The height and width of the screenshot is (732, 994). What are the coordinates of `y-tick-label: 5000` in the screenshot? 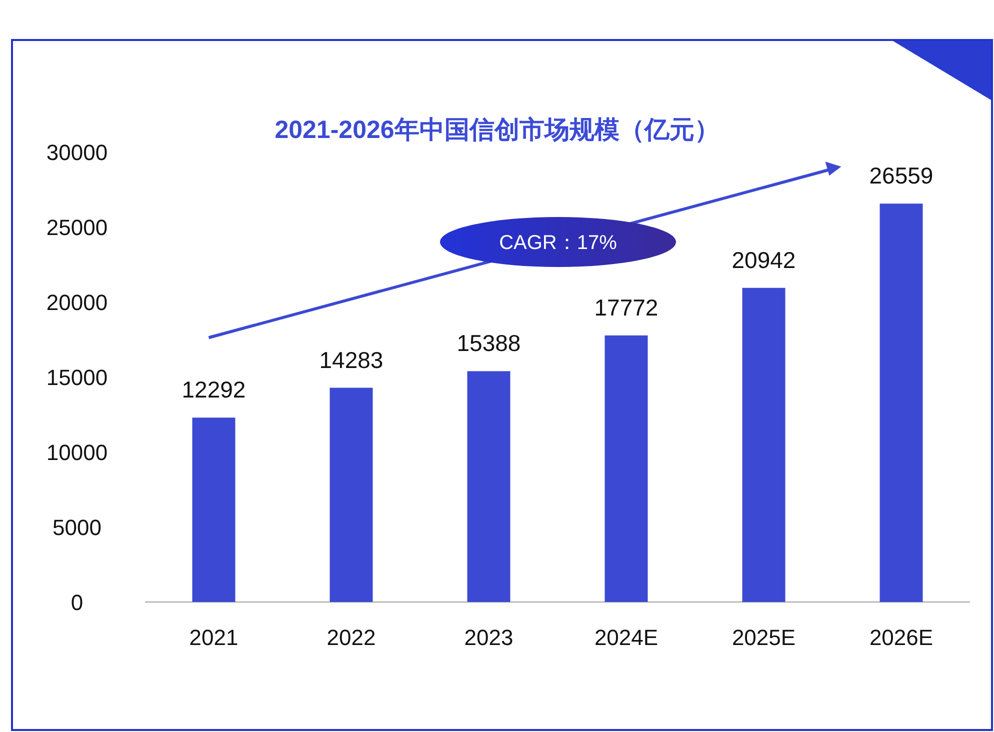 It's located at (77, 527).